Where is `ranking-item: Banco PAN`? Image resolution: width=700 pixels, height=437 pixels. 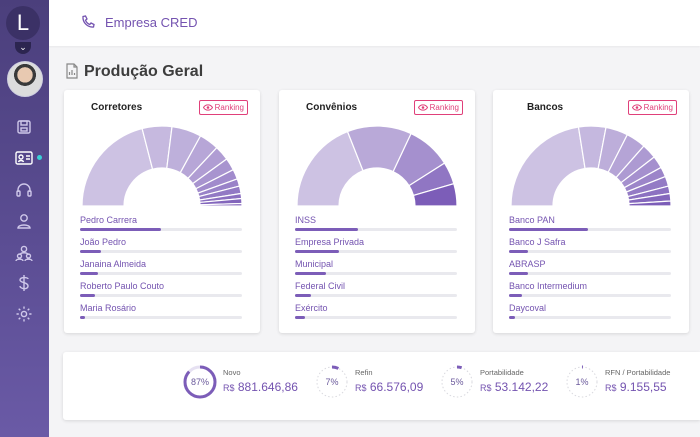
ranking-item: Banco PAN is located at coordinates (590, 223).